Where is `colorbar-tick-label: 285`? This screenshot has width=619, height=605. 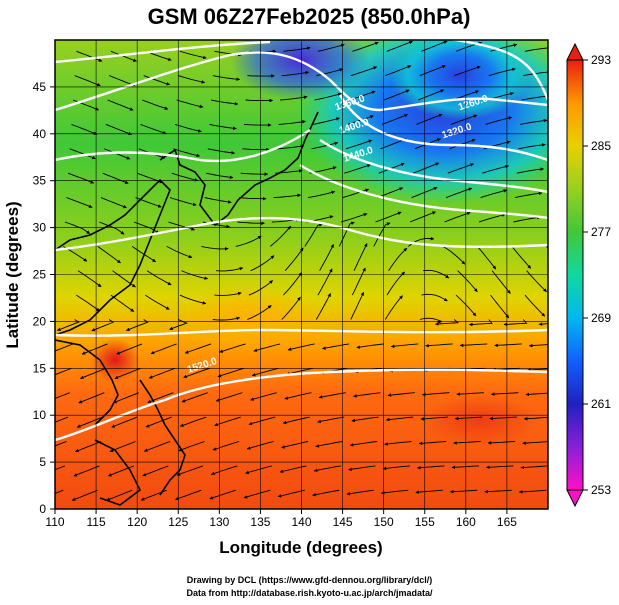
colorbar-tick-label: 285 is located at coordinates (601, 146).